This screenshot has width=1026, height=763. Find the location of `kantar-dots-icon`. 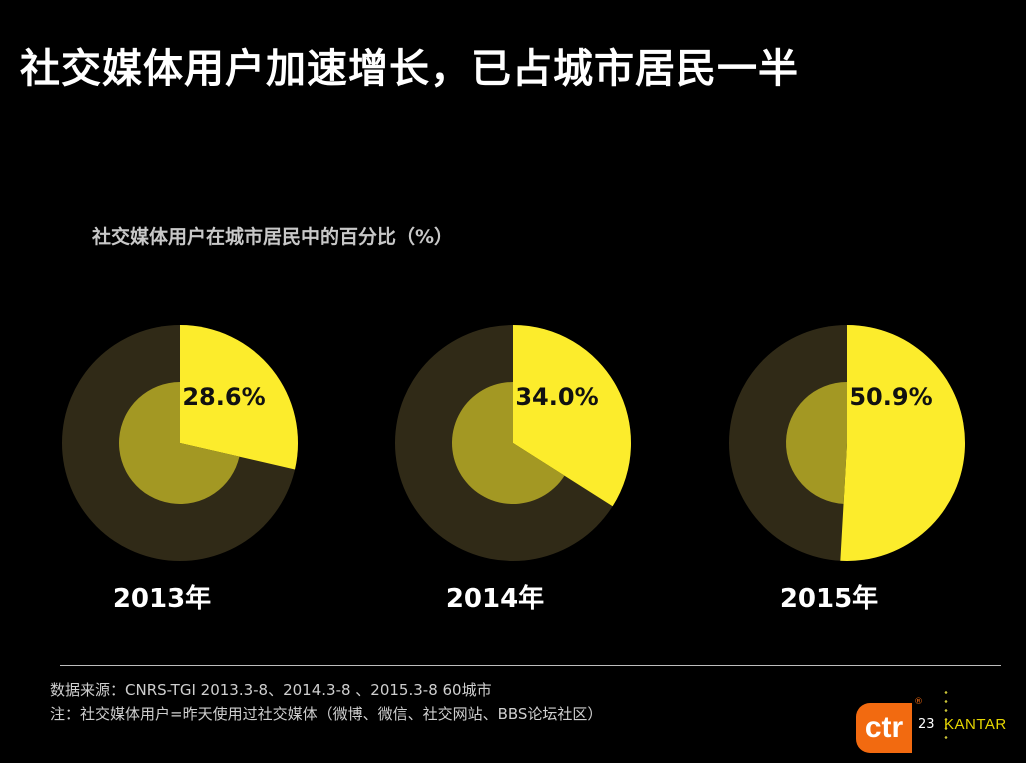

kantar-dots-icon is located at coordinates (946, 716).